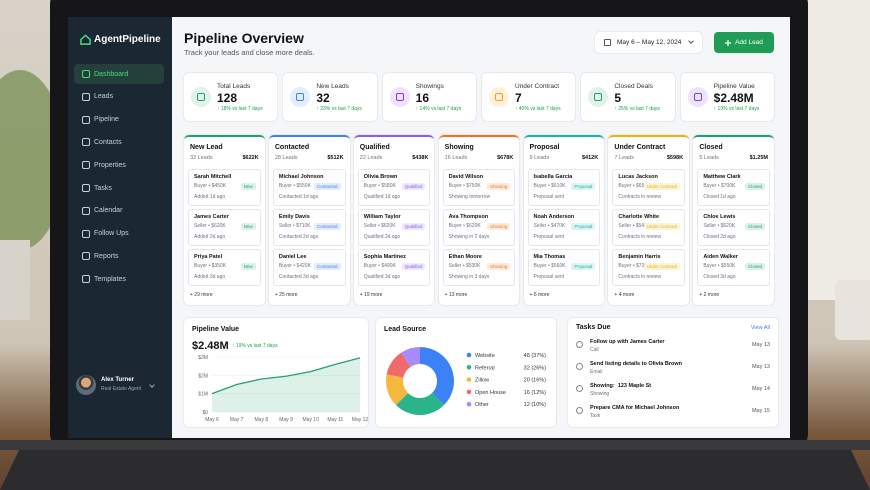 The width and height of the screenshot is (870, 490). I want to click on add-lead-button: Add Lead, so click(744, 42).